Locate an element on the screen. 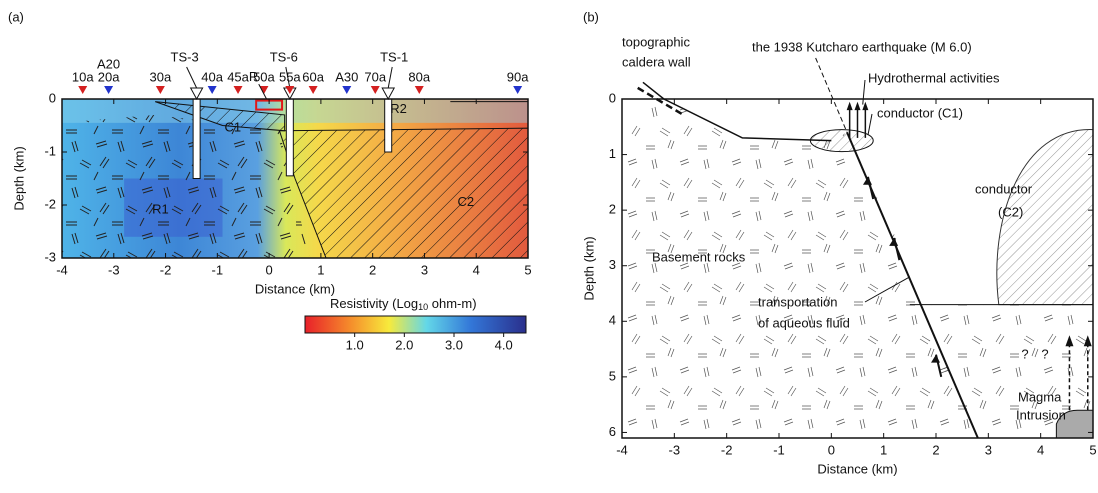  y-tick-label: 6 is located at coordinates (612, 431).